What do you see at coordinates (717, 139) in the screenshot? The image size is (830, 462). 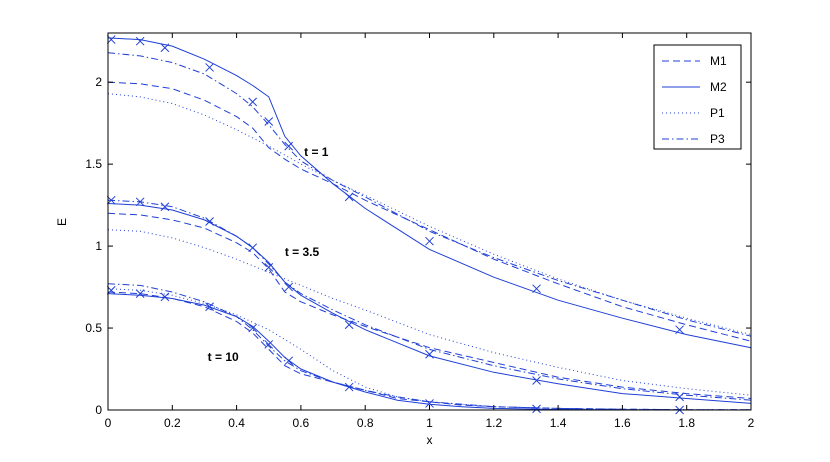 I see `legend-label-p3: P3` at bounding box center [717, 139].